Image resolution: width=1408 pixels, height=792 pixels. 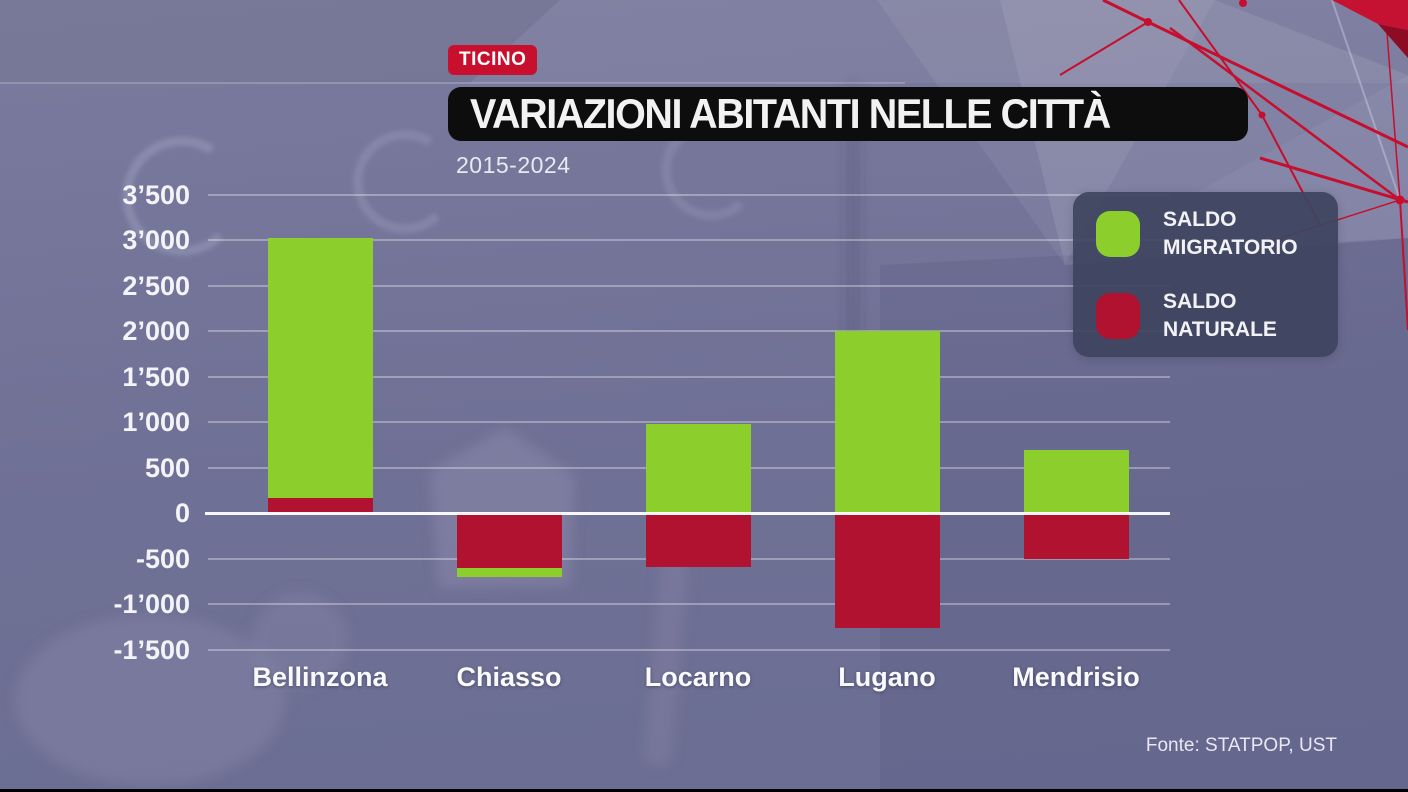 I want to click on bar-segment-saldo-migratorio-mendrisio, so click(x=1076, y=481).